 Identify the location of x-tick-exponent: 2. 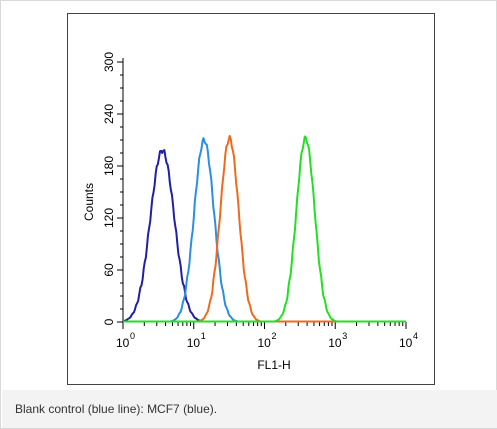
(274, 336).